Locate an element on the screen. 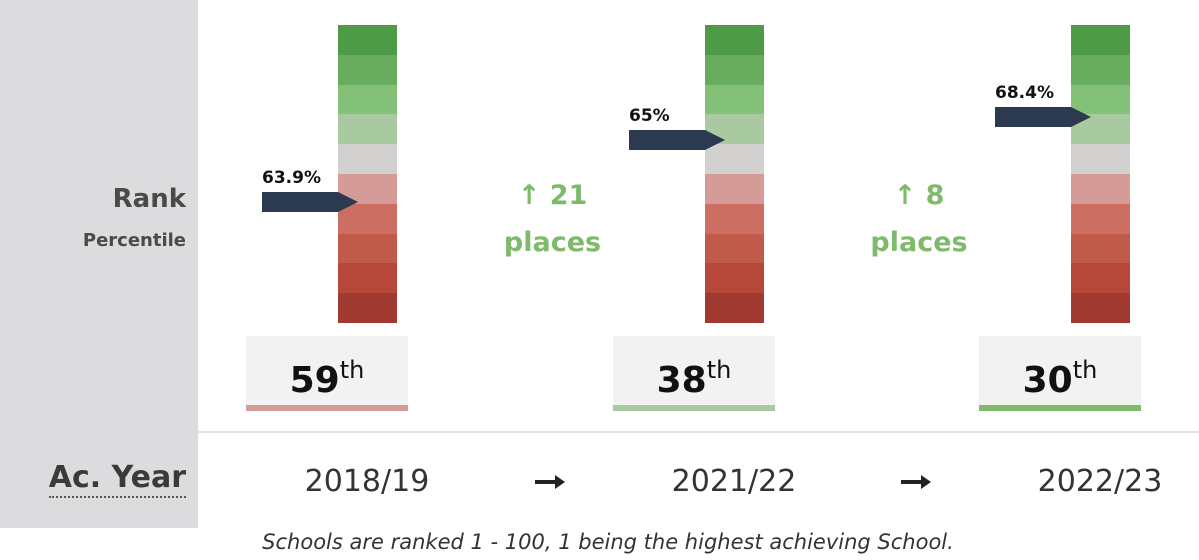 The height and width of the screenshot is (560, 1199). percentile-label: 63.9% is located at coordinates (291, 178).